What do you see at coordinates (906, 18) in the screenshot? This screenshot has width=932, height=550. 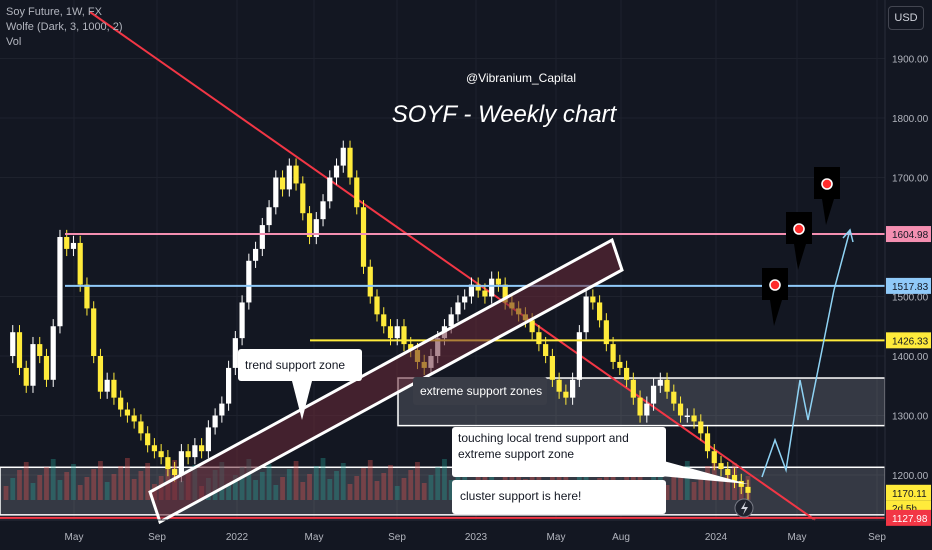 I see `currency-button: USD` at bounding box center [906, 18].